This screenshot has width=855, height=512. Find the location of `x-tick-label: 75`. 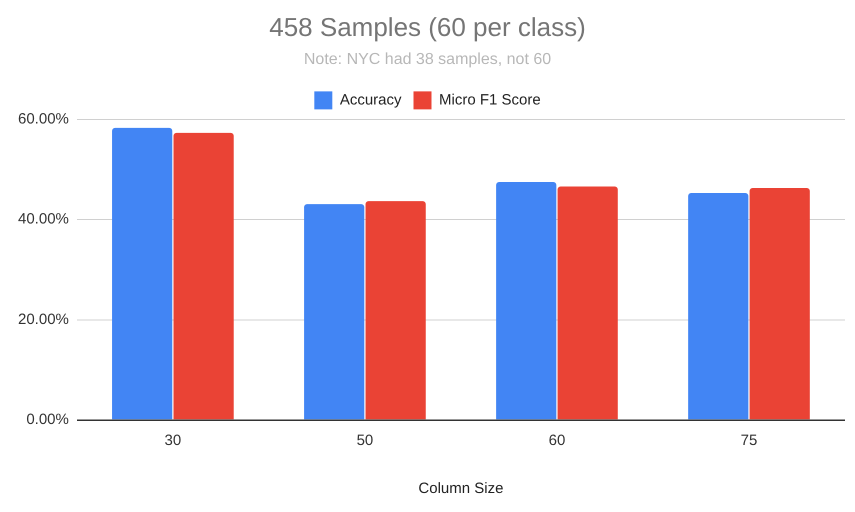

x-tick-label: 75 is located at coordinates (749, 441).